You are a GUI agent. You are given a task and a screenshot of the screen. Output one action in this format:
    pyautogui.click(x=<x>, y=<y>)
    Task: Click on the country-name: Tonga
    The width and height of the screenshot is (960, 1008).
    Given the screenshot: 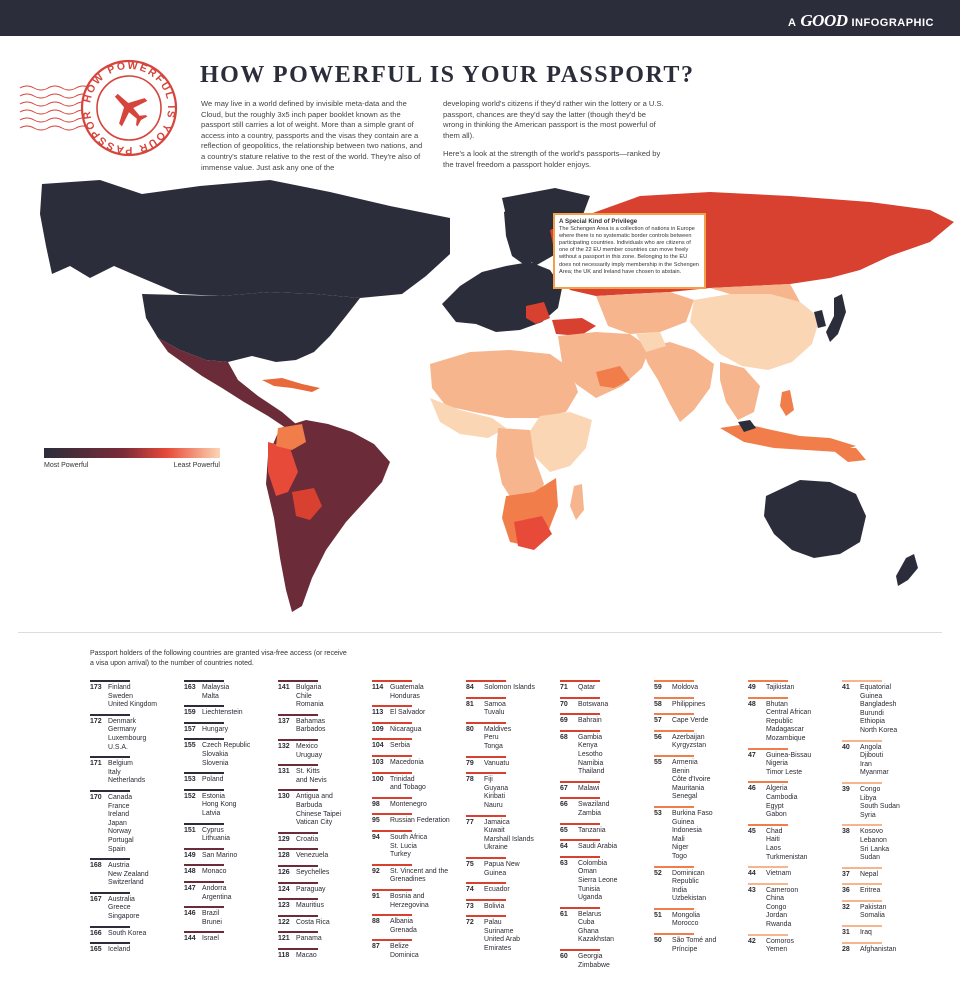 What is the action you would take?
    pyautogui.click(x=493, y=746)
    